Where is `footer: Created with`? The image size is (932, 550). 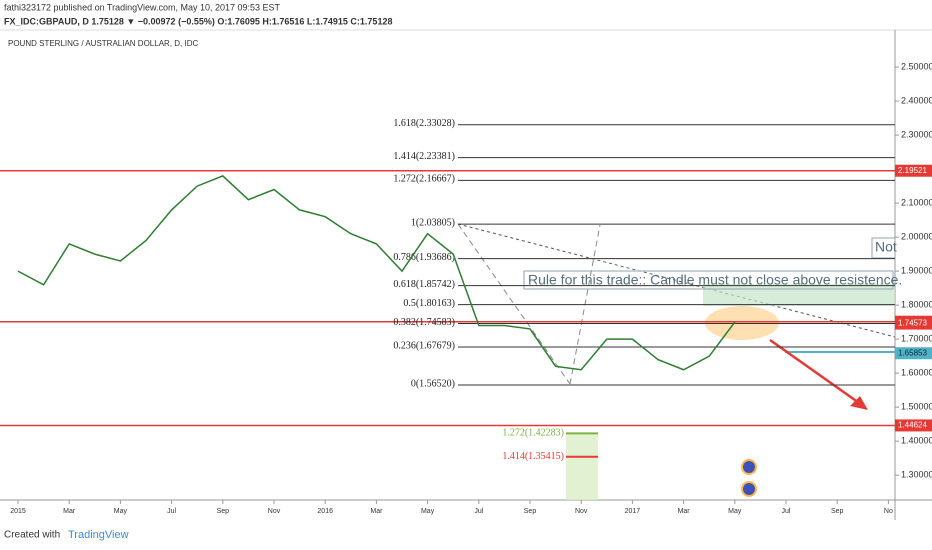
footer: Created with is located at coordinates (32, 535).